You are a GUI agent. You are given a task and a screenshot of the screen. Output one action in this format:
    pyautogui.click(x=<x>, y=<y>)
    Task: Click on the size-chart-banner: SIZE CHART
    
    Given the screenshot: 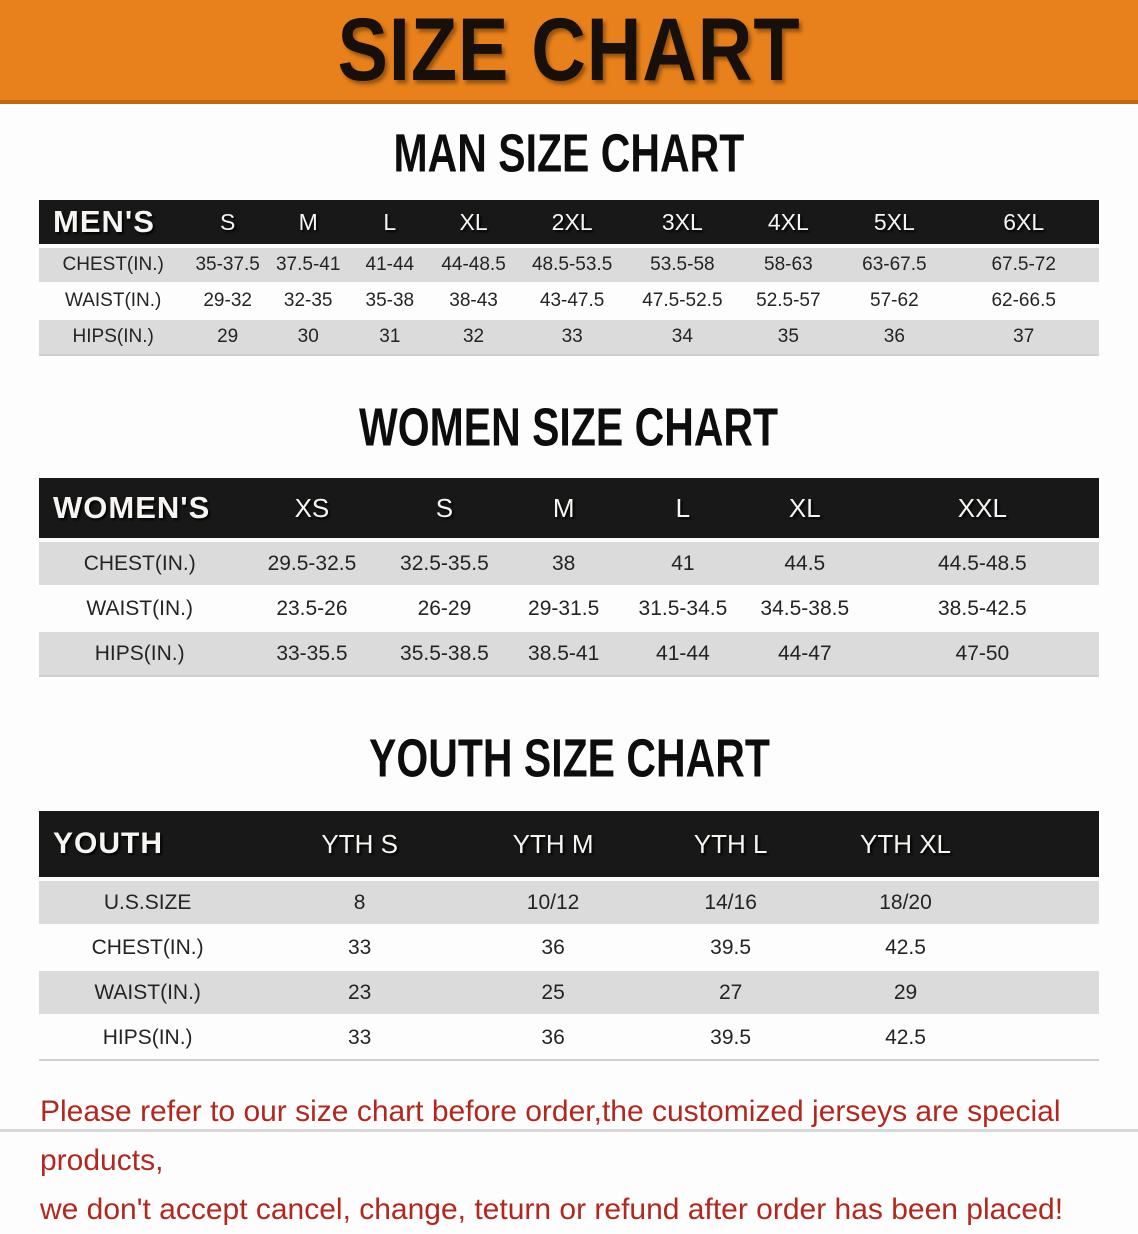 What is the action you would take?
    pyautogui.click(x=569, y=52)
    